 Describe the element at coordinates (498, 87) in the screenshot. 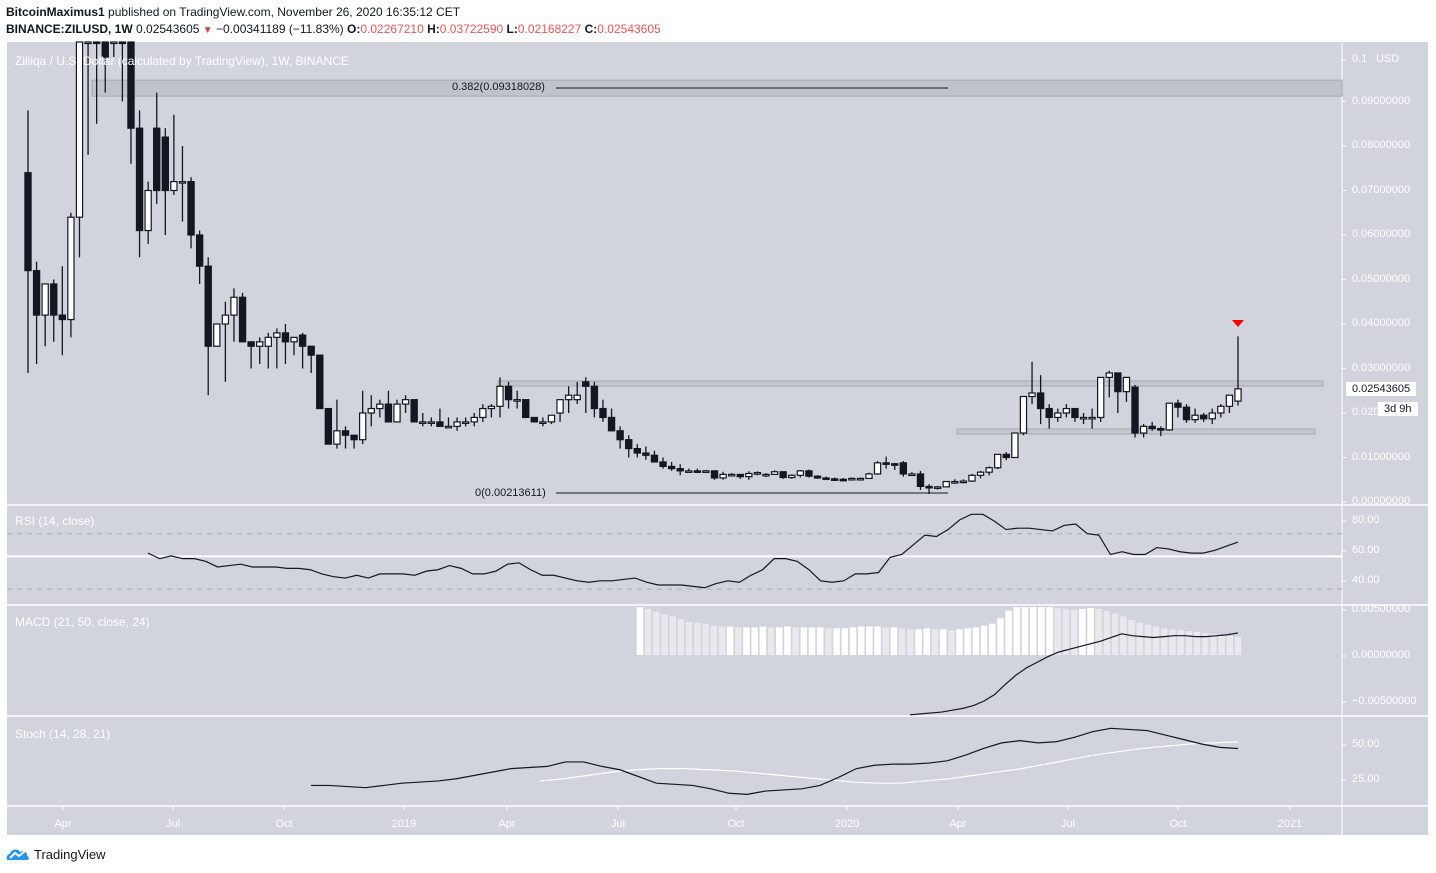

I see `fib-top-label: 0.382(0.09318028)` at that location.